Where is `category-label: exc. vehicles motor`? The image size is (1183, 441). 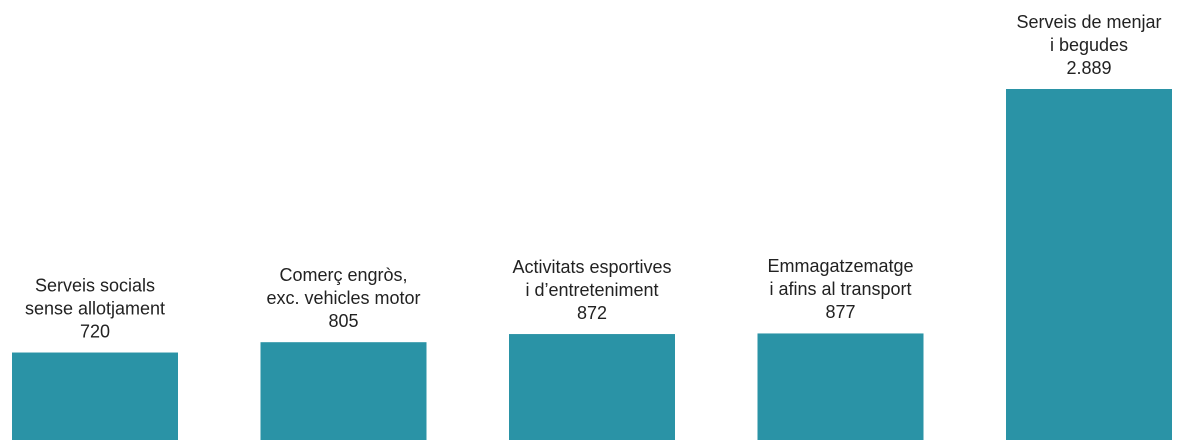 category-label: exc. vehicles motor is located at coordinates (343, 298).